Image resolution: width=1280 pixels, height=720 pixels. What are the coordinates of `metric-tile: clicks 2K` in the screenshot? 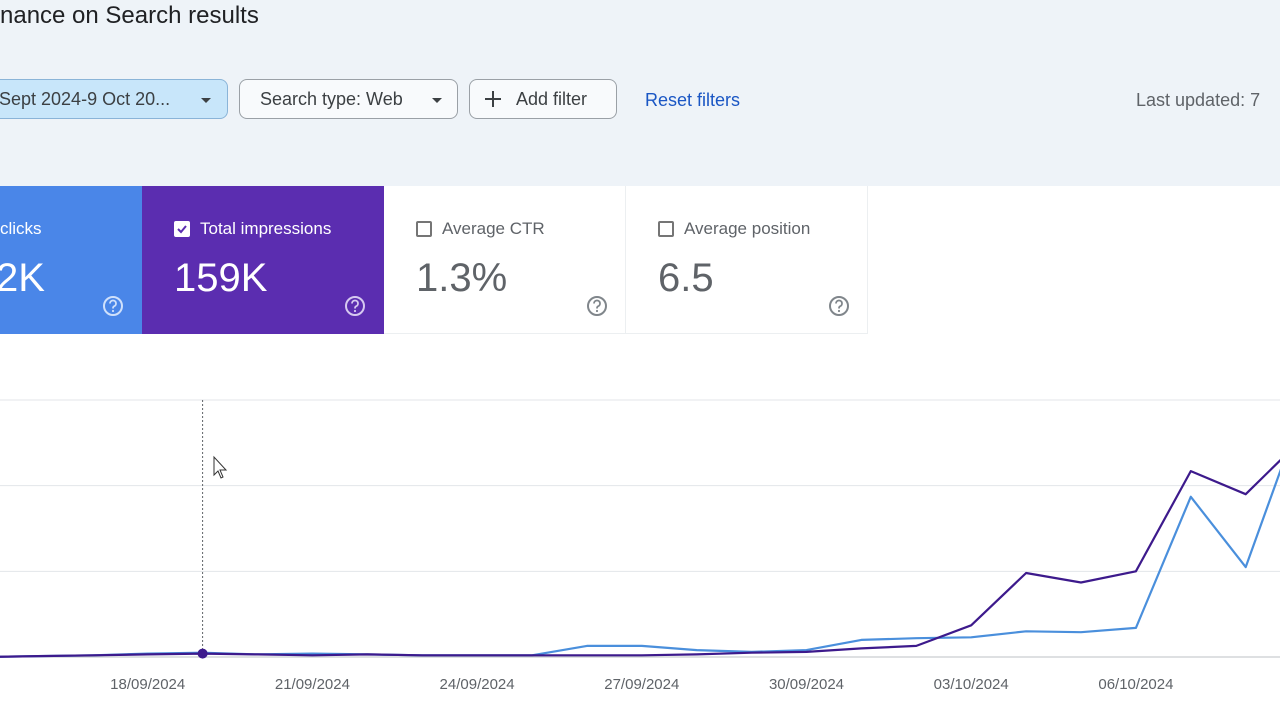 It's located at (71, 260).